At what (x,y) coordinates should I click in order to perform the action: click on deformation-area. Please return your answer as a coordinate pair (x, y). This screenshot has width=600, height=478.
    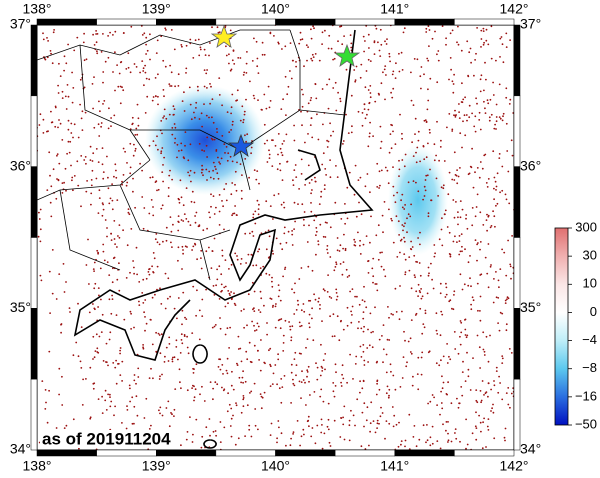
    Looking at the image, I should click on (205, 140).